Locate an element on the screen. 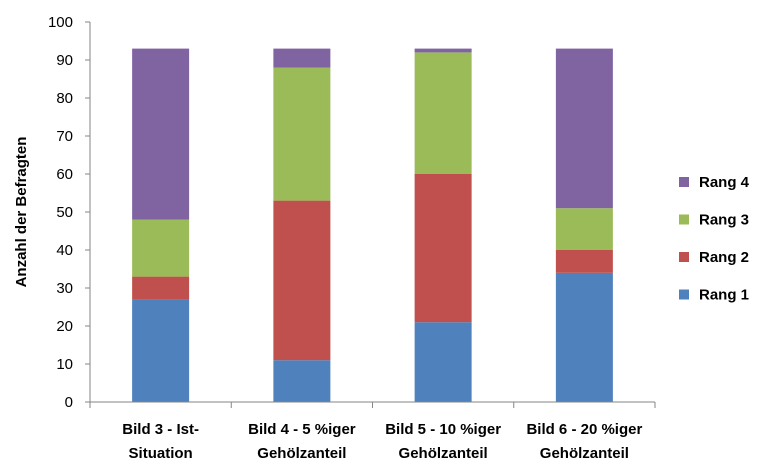 The height and width of the screenshot is (464, 766). x-category-label: Situation is located at coordinates (161, 453).